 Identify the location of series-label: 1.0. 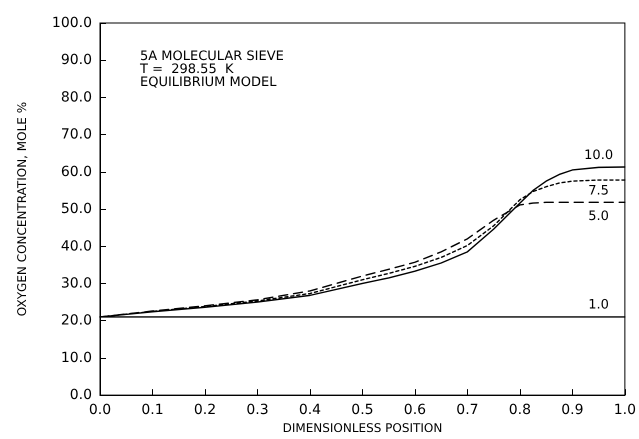
(598, 304).